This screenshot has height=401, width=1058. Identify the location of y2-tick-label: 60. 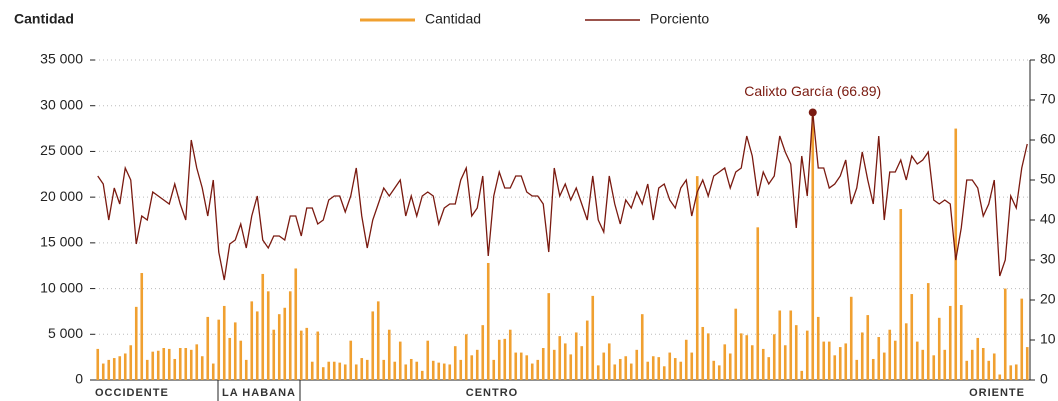
(1048, 139).